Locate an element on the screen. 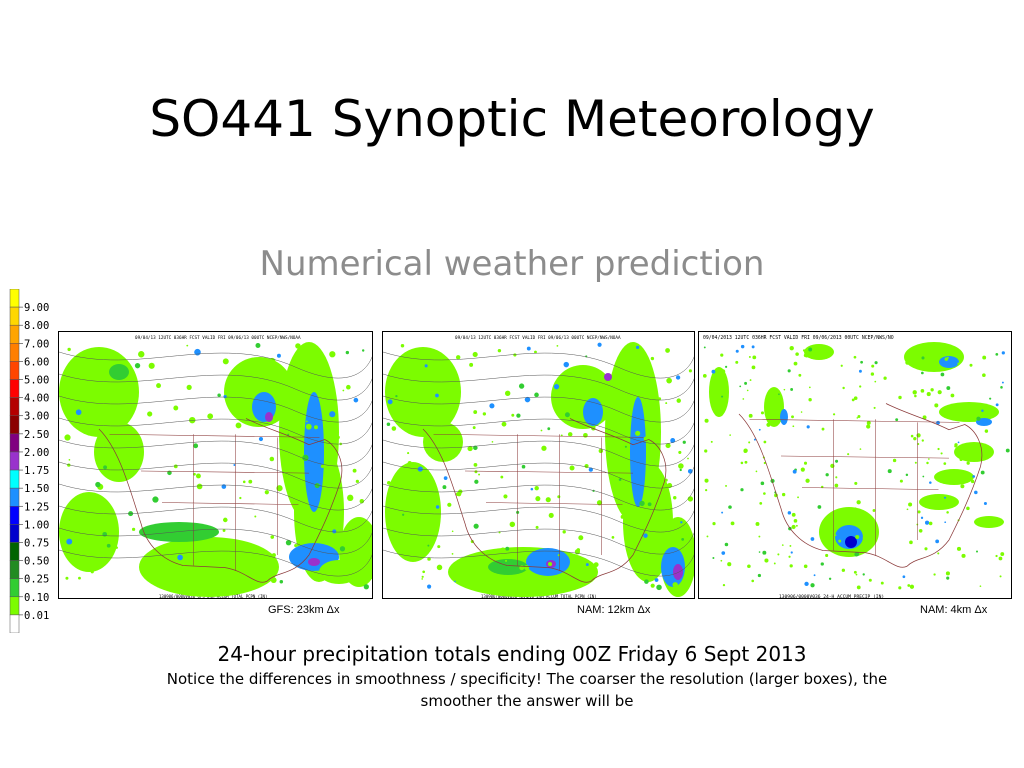 The height and width of the screenshot is (768, 1024). legend-level-label: 9.00 is located at coordinates (36, 308).